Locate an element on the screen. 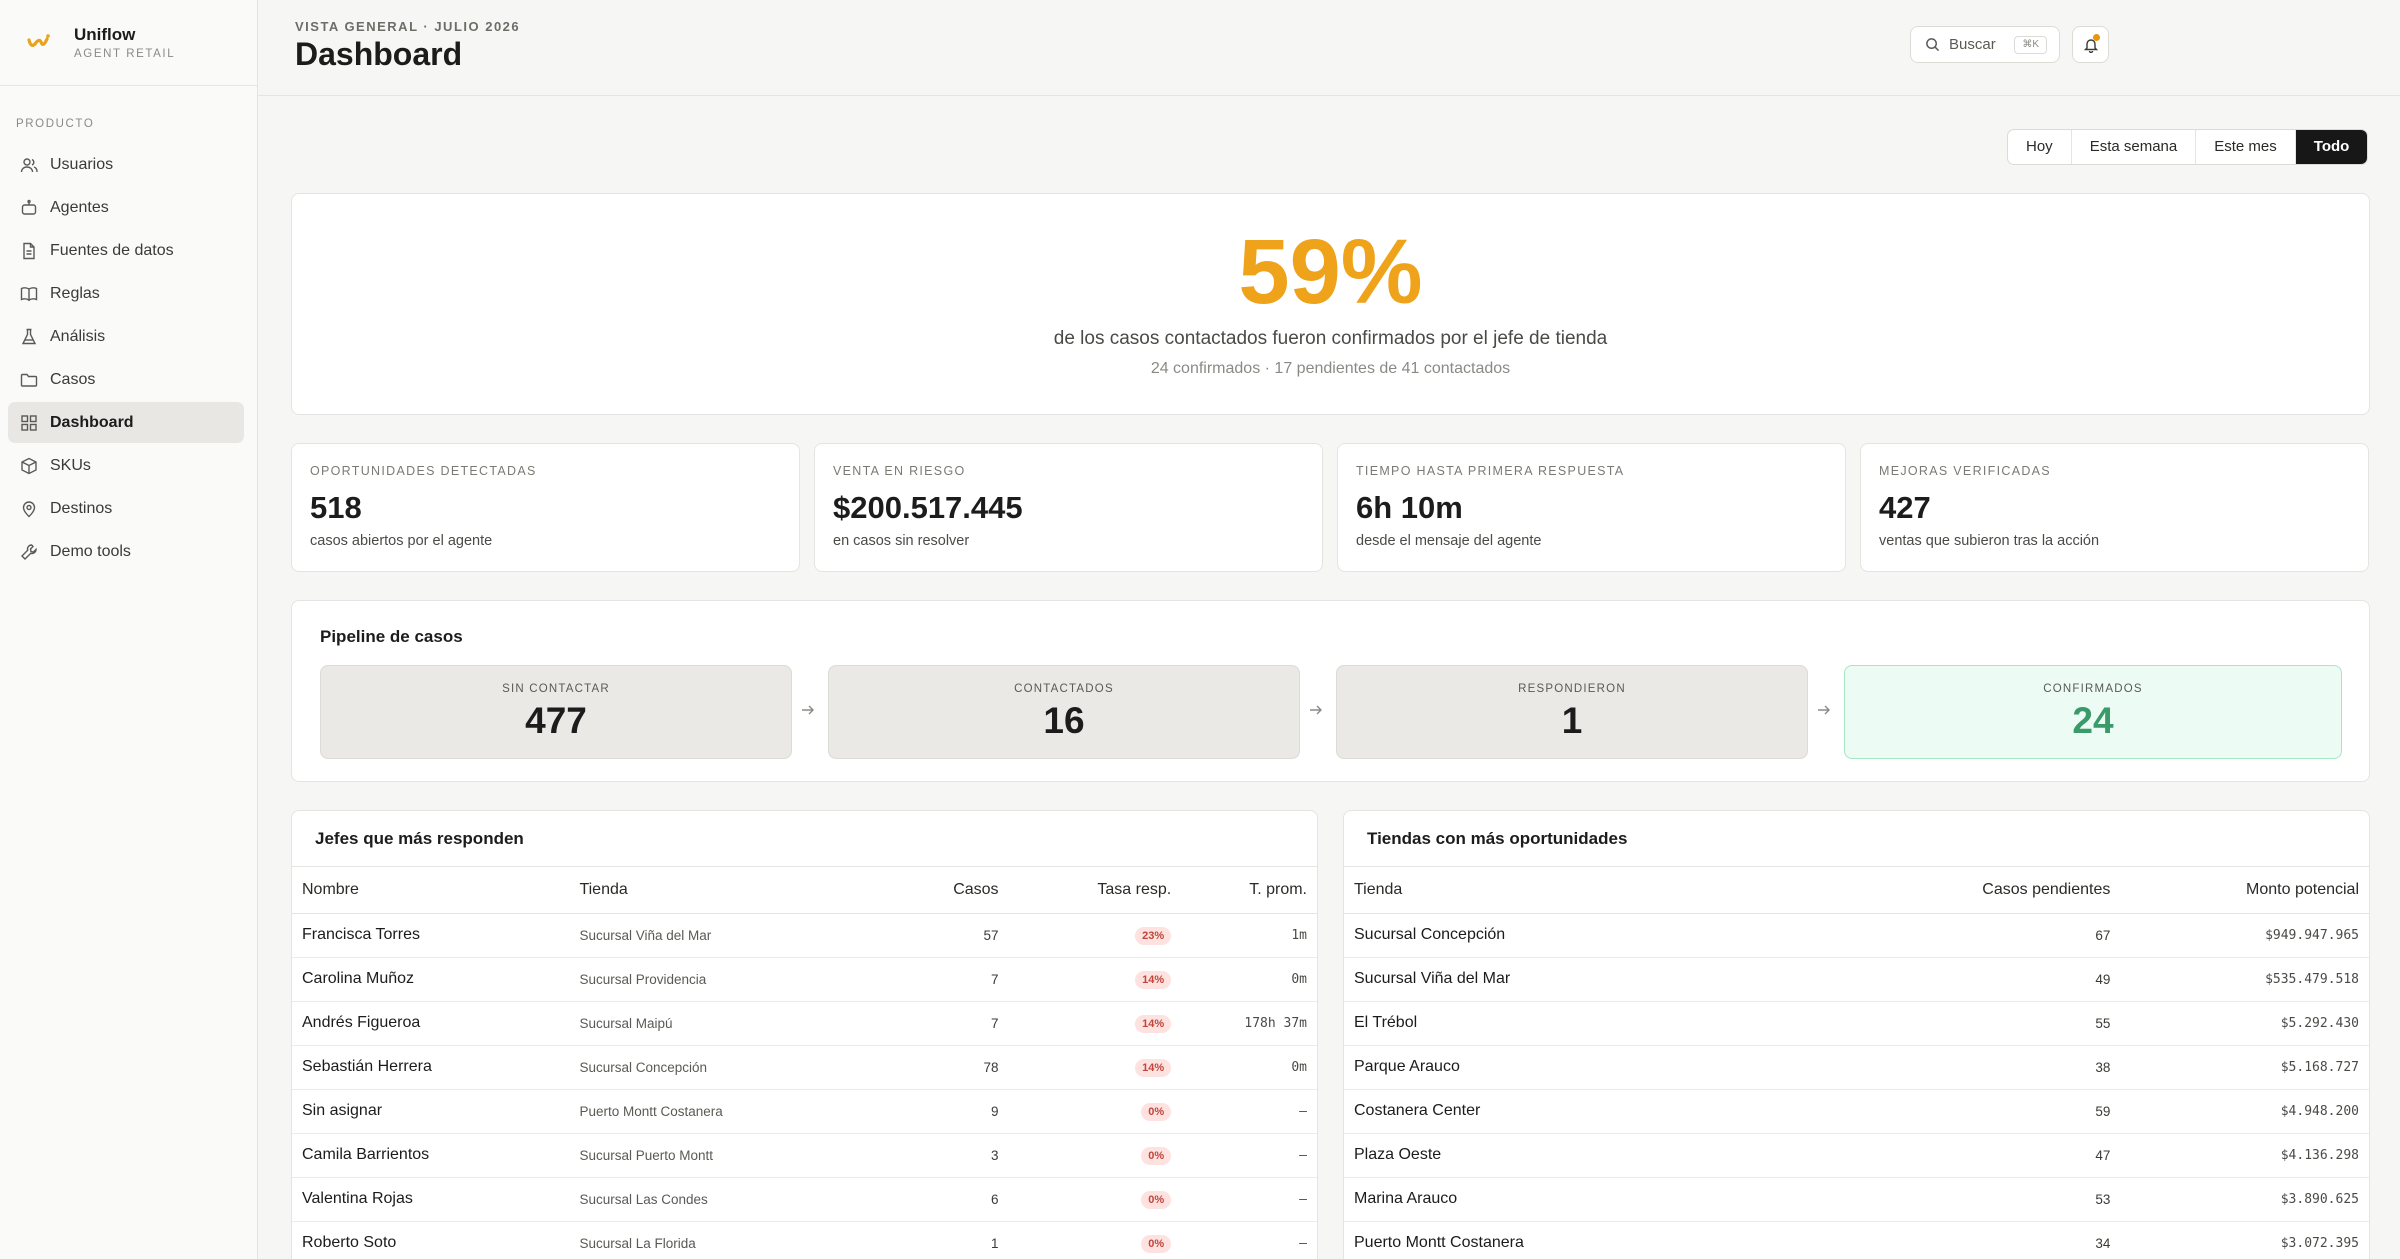  filter-todo: Todo is located at coordinates (2331, 147).